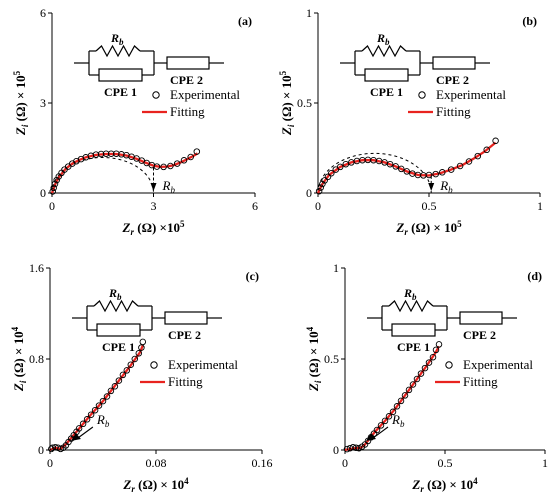 Image resolution: width=550 pixels, height=497 pixels. What do you see at coordinates (371, 437) in the screenshot?
I see `rb-arrowhead` at bounding box center [371, 437].